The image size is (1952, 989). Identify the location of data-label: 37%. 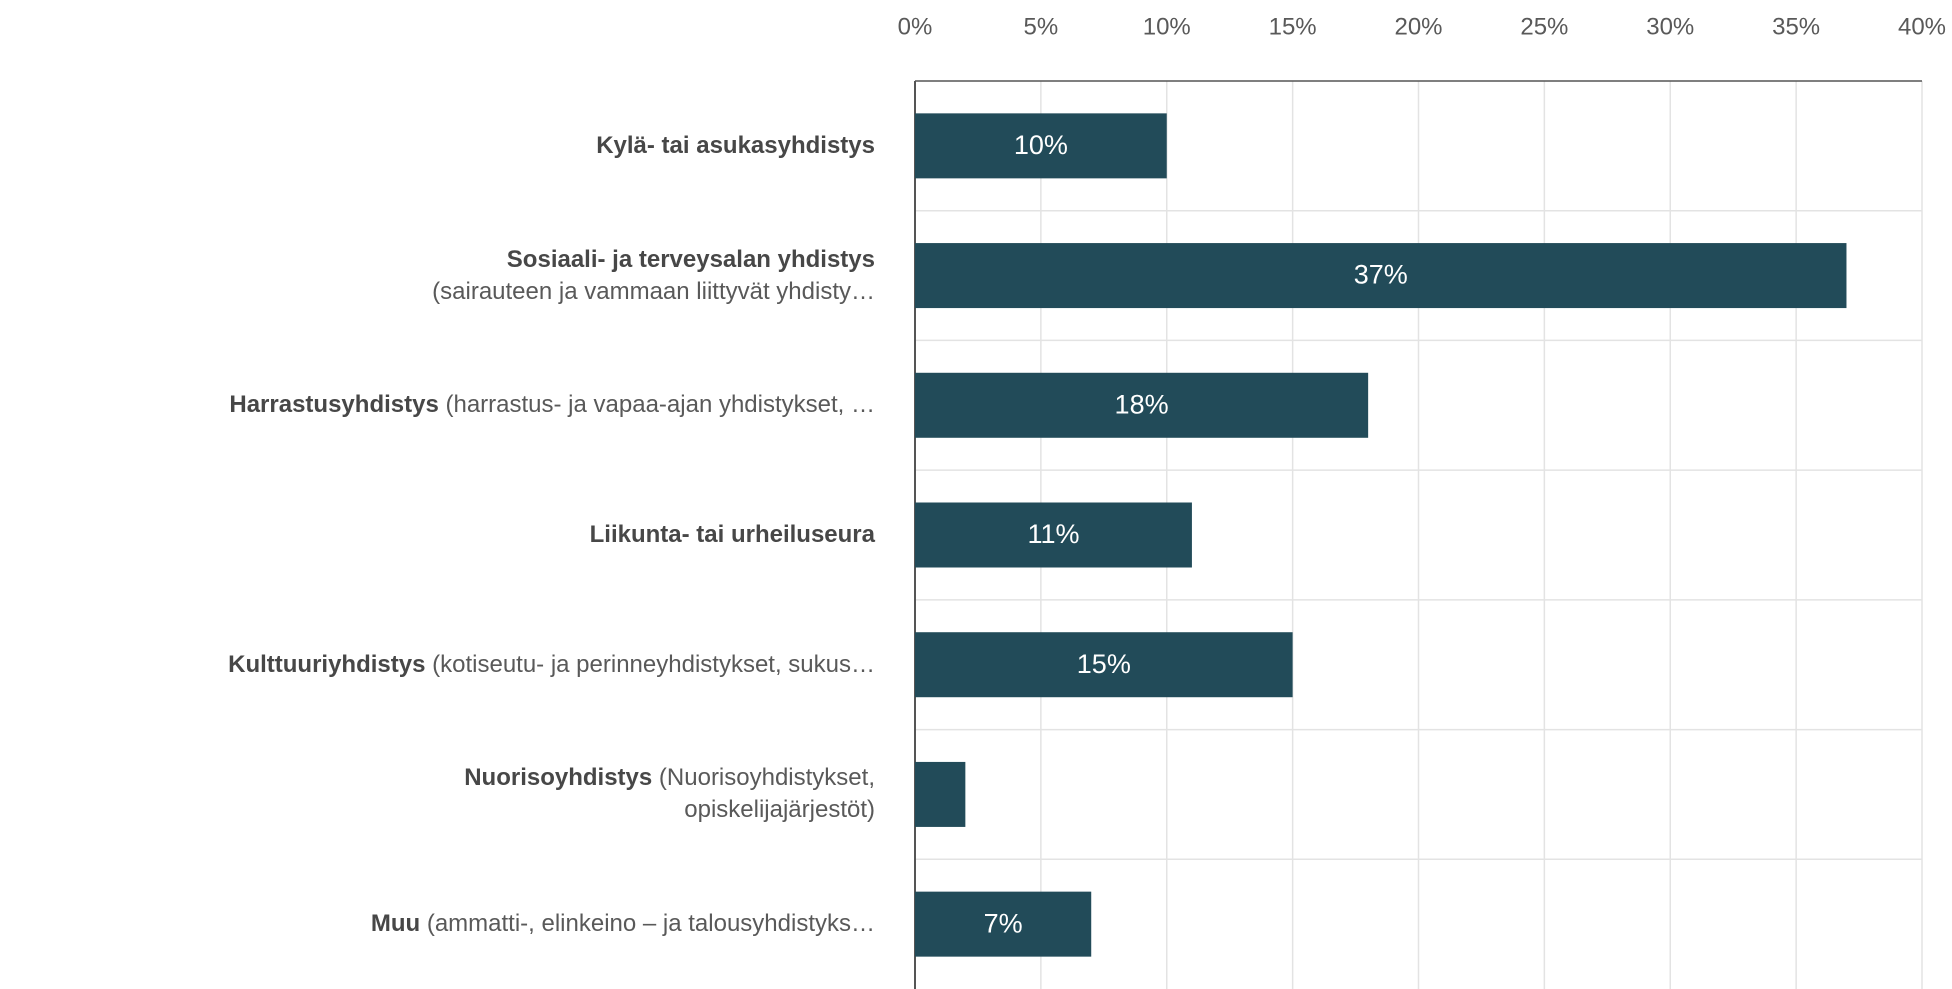
(1381, 275).